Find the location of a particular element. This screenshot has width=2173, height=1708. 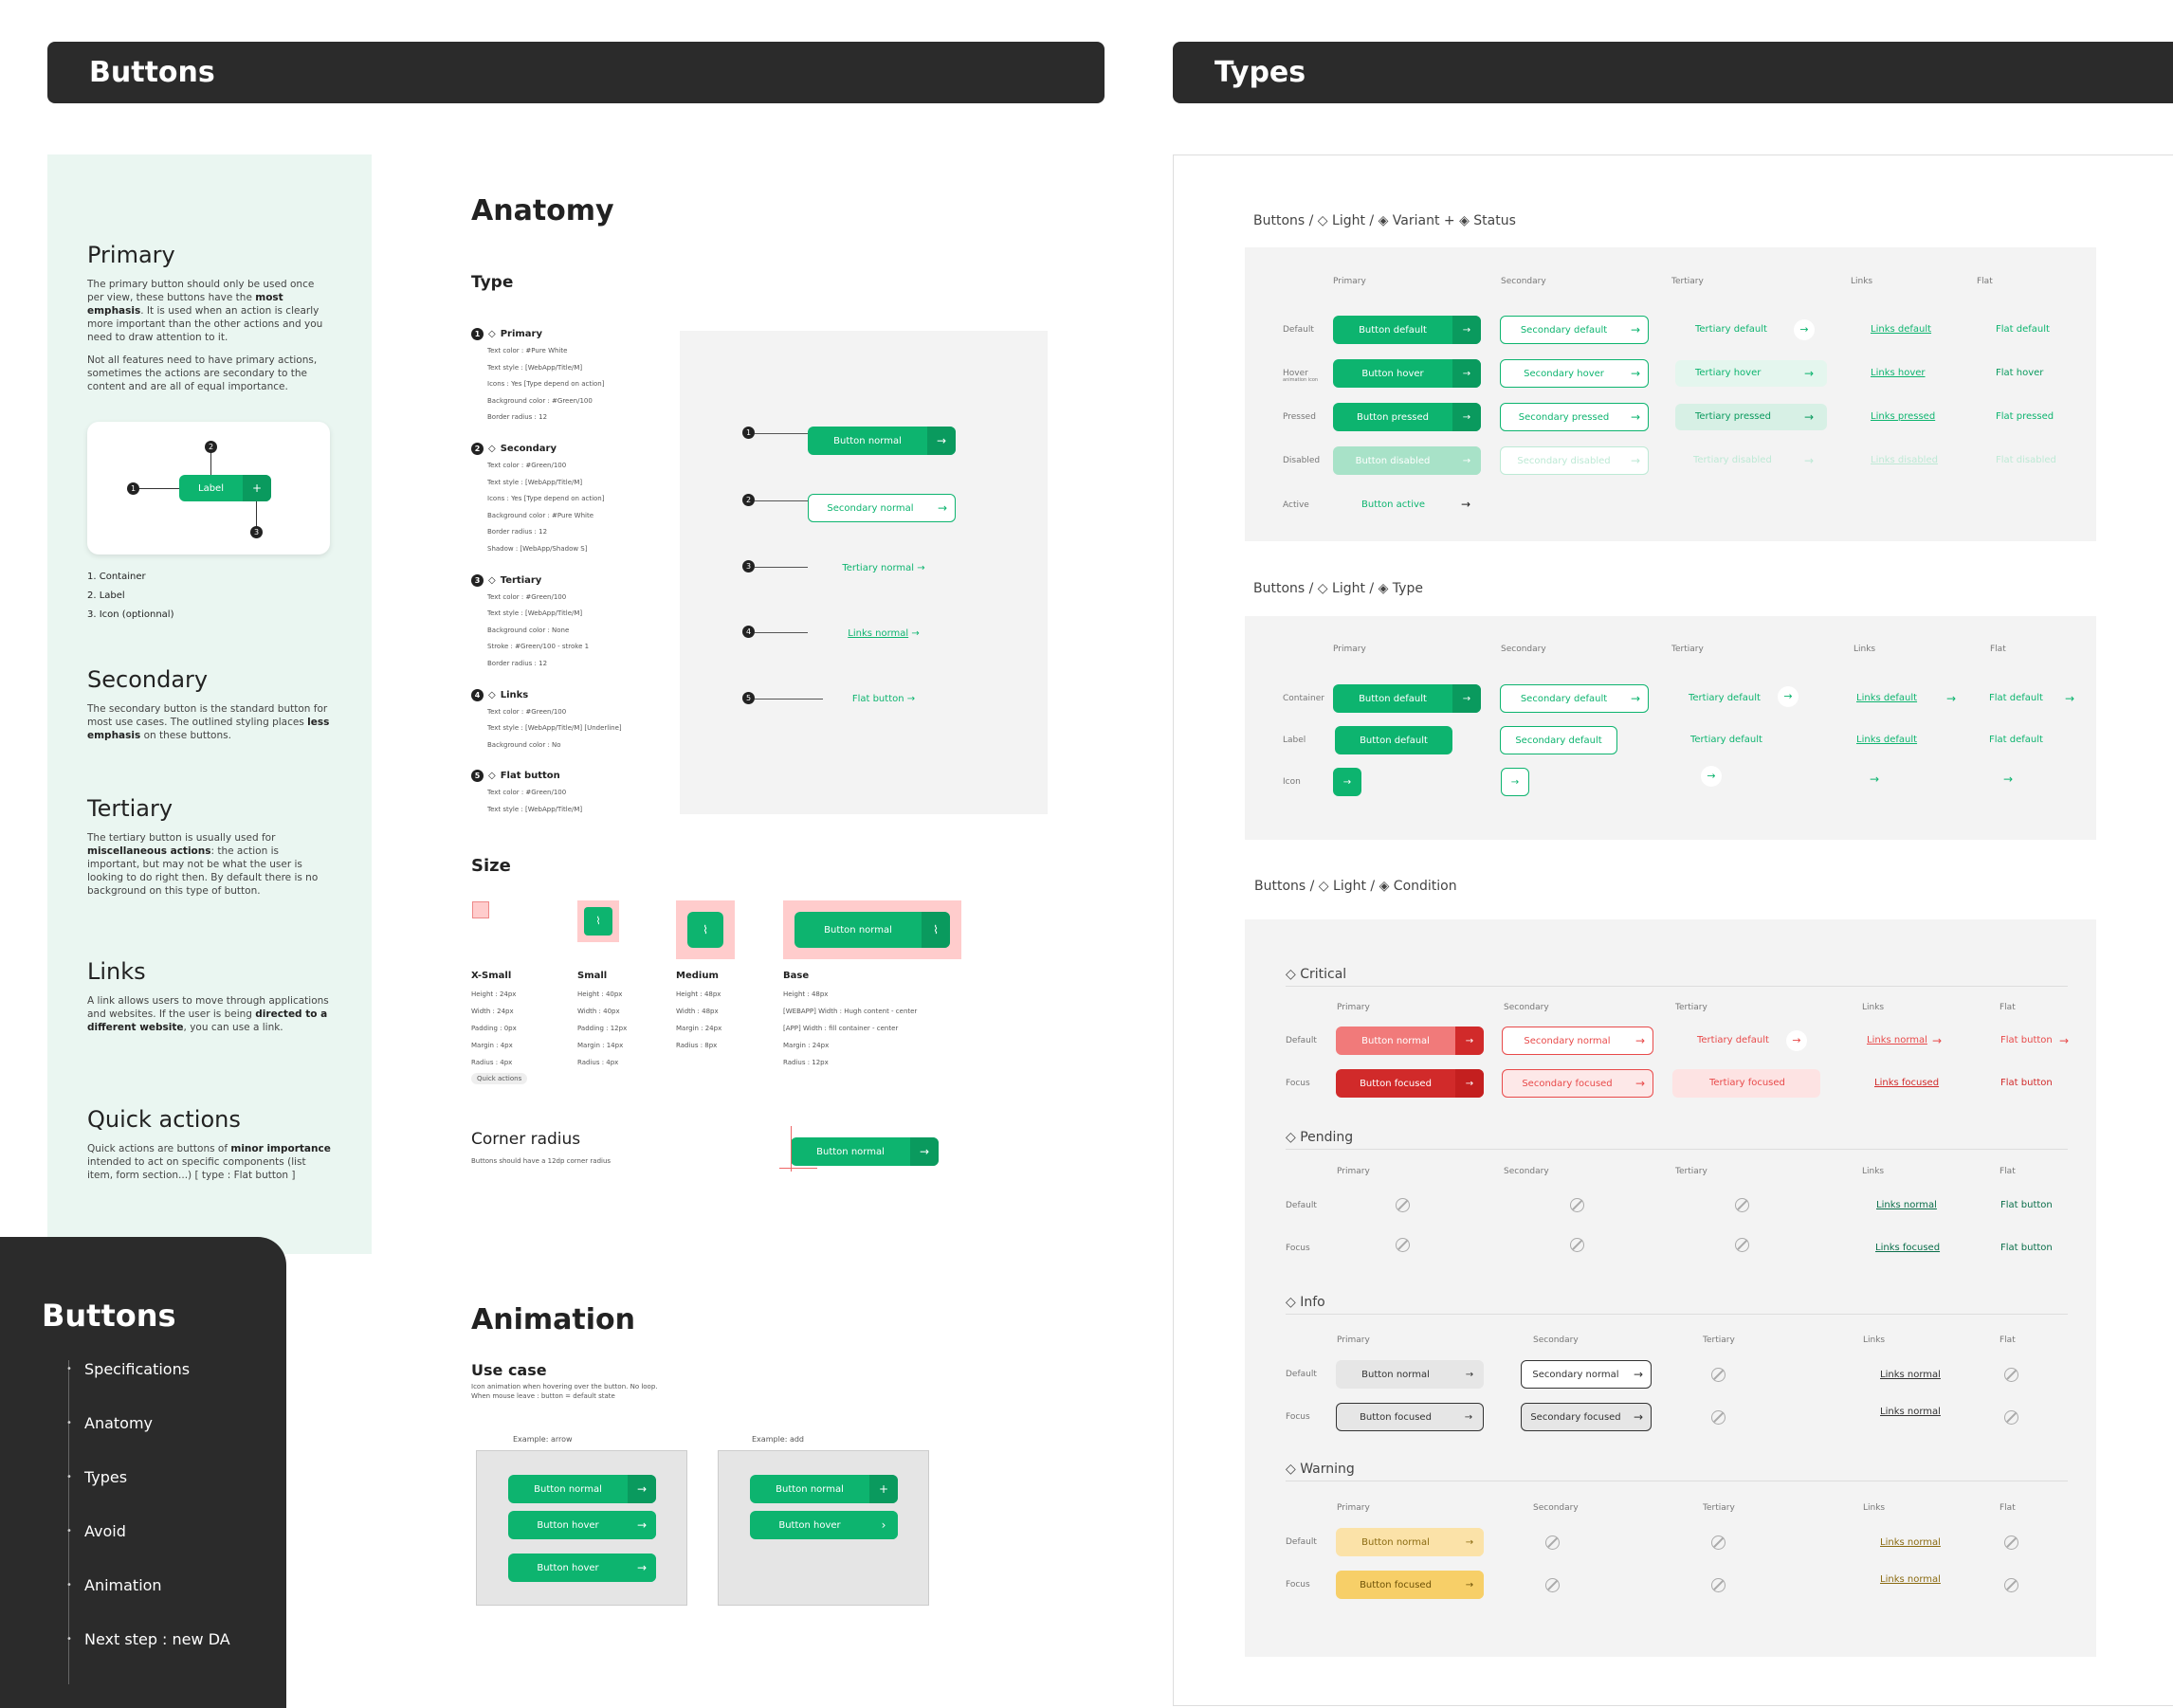

links-disabled: Links disabled is located at coordinates (1904, 460).